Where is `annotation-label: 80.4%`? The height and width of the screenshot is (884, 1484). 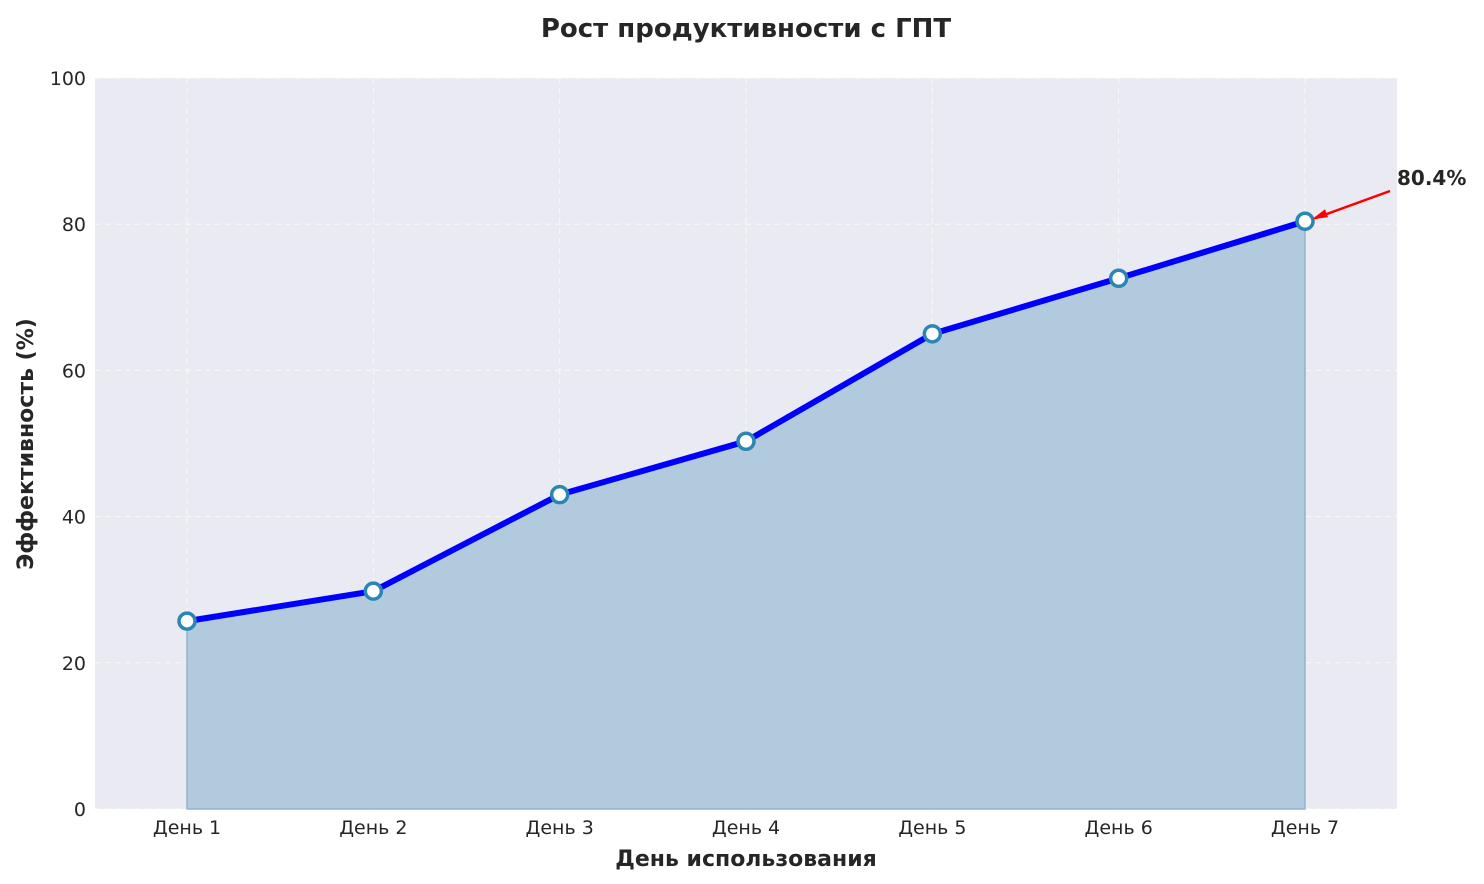
annotation-label: 80.4% is located at coordinates (1431, 178).